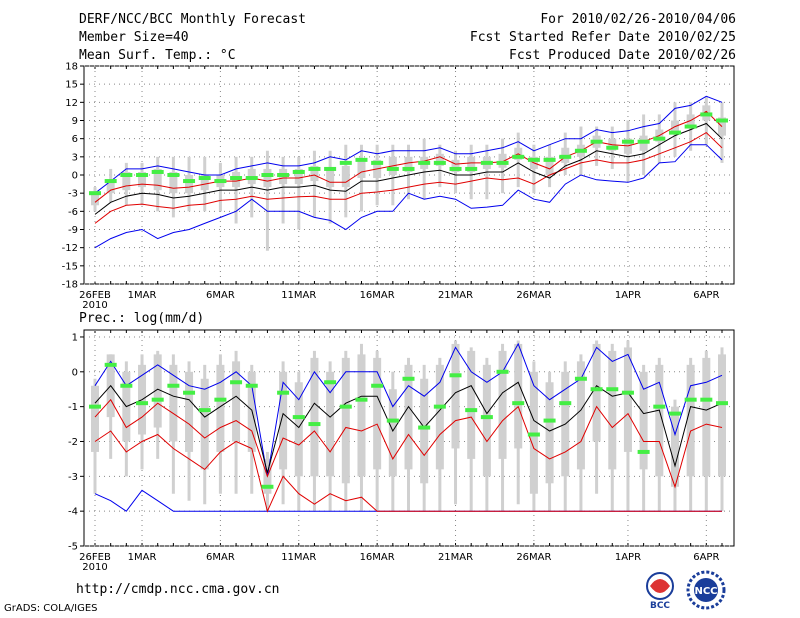 The height and width of the screenshot is (618, 800). What do you see at coordinates (142, 318) in the screenshot?
I see `precip-label: Prec.: log(mm/d)` at bounding box center [142, 318].